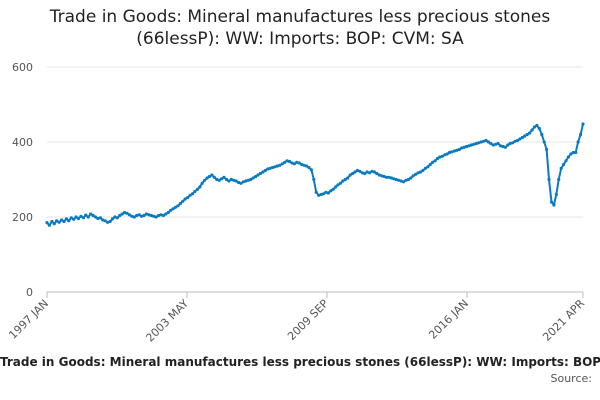 This screenshot has width=600, height=400. What do you see at coordinates (29, 292) in the screenshot?
I see `y-tick-label: 0` at bounding box center [29, 292].